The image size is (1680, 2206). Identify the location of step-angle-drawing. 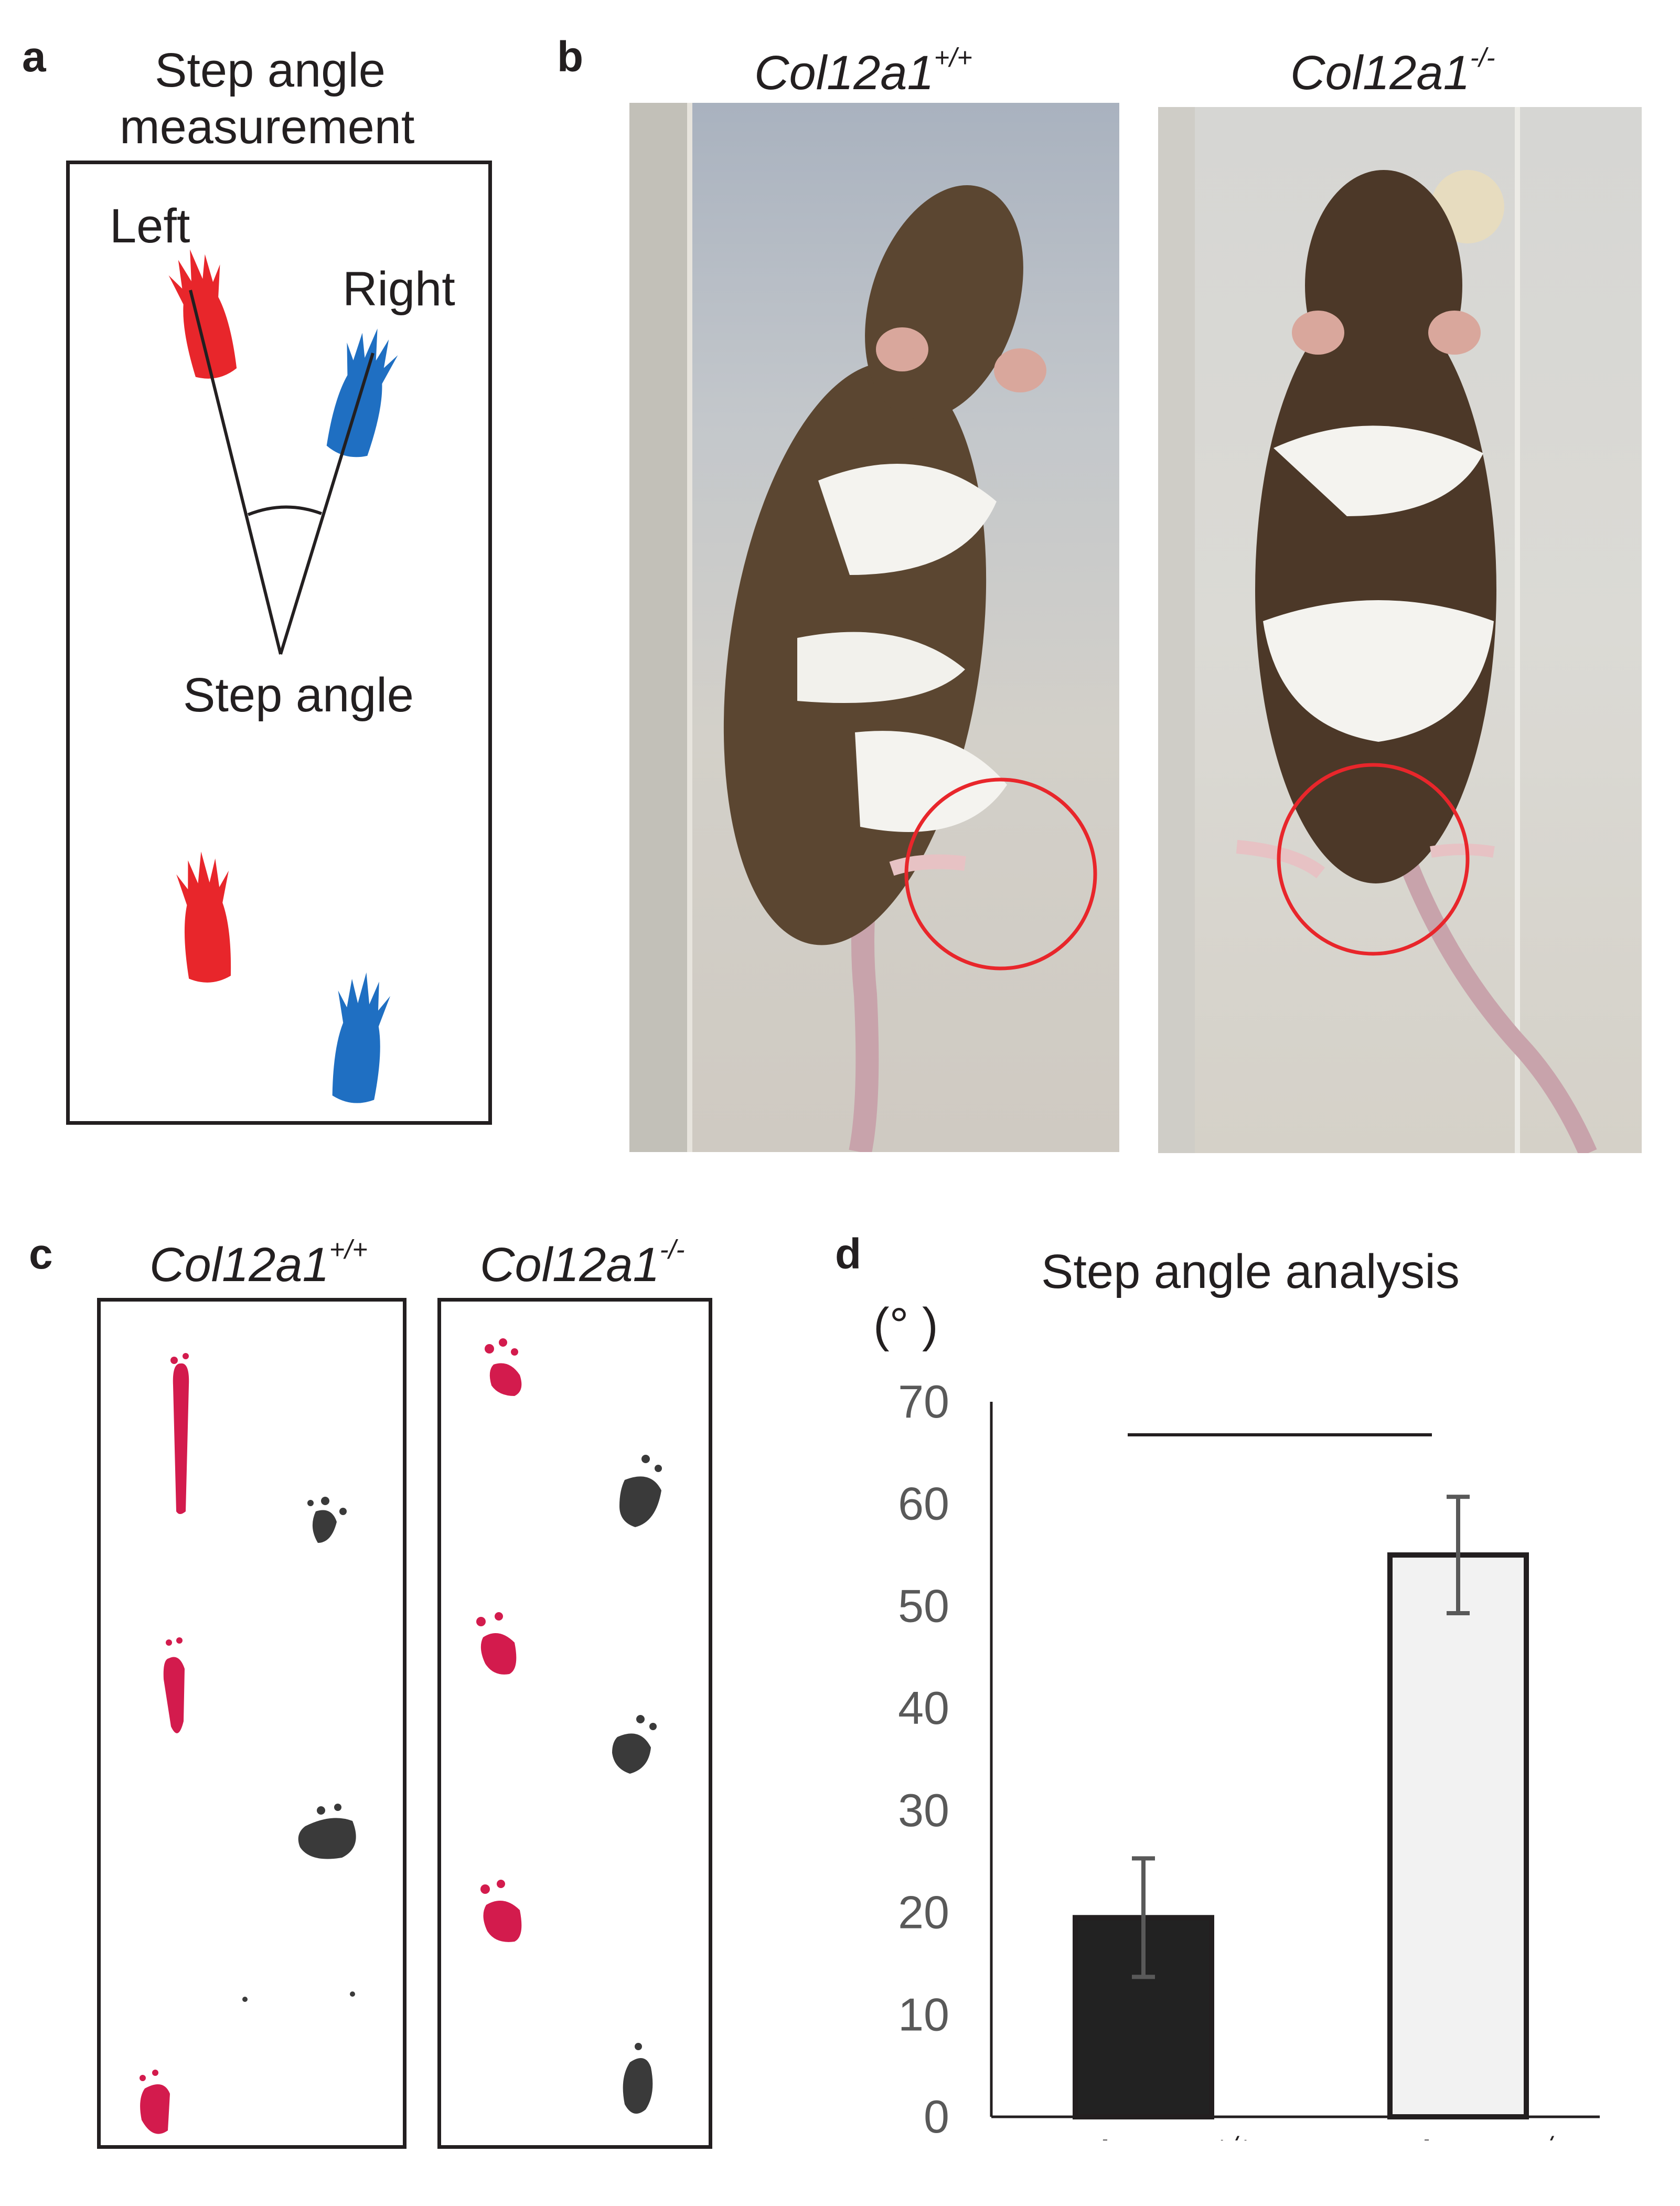
(283, 675).